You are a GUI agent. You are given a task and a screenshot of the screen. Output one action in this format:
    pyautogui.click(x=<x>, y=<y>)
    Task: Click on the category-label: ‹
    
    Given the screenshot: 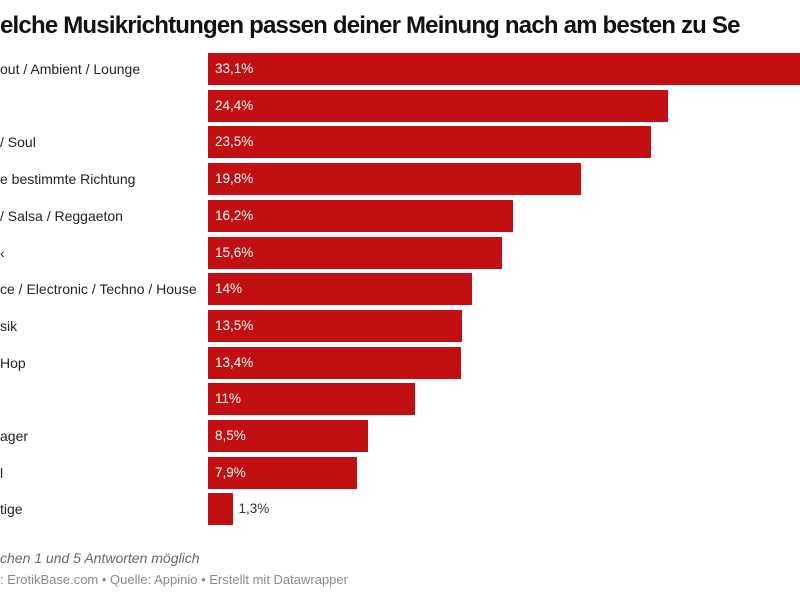 What is the action you would take?
    pyautogui.click(x=2, y=252)
    